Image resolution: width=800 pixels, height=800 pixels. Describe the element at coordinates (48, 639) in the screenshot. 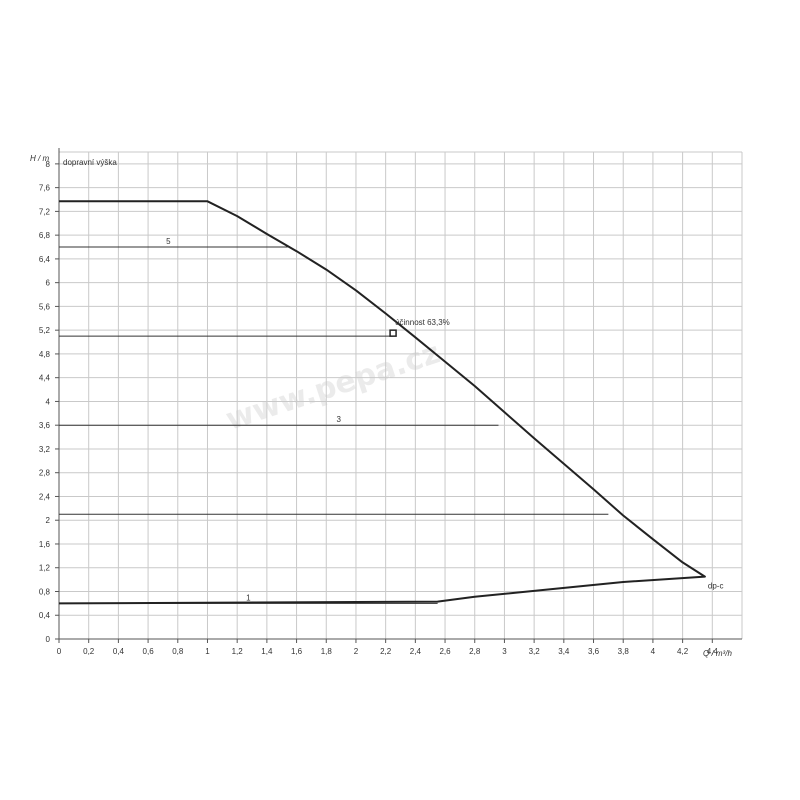

I see `y-tick-label: 0` at that location.